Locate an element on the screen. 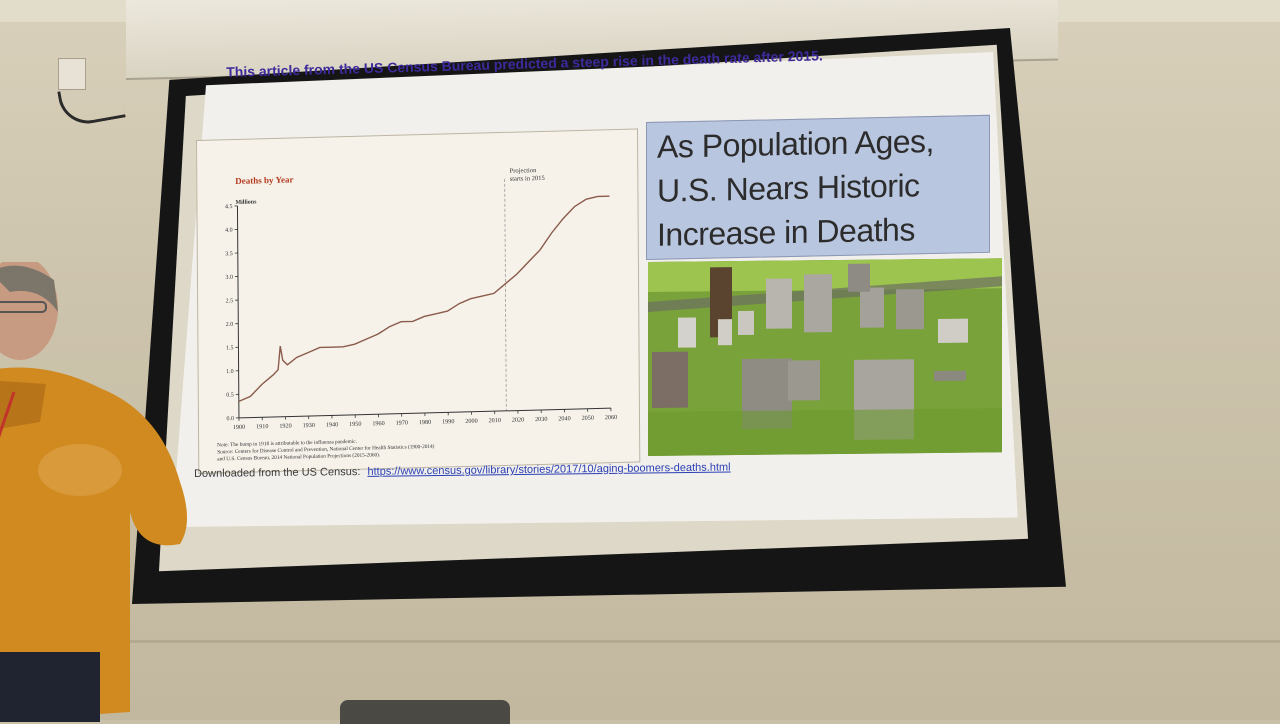 The height and width of the screenshot is (724, 1280). chair-back is located at coordinates (425, 712).